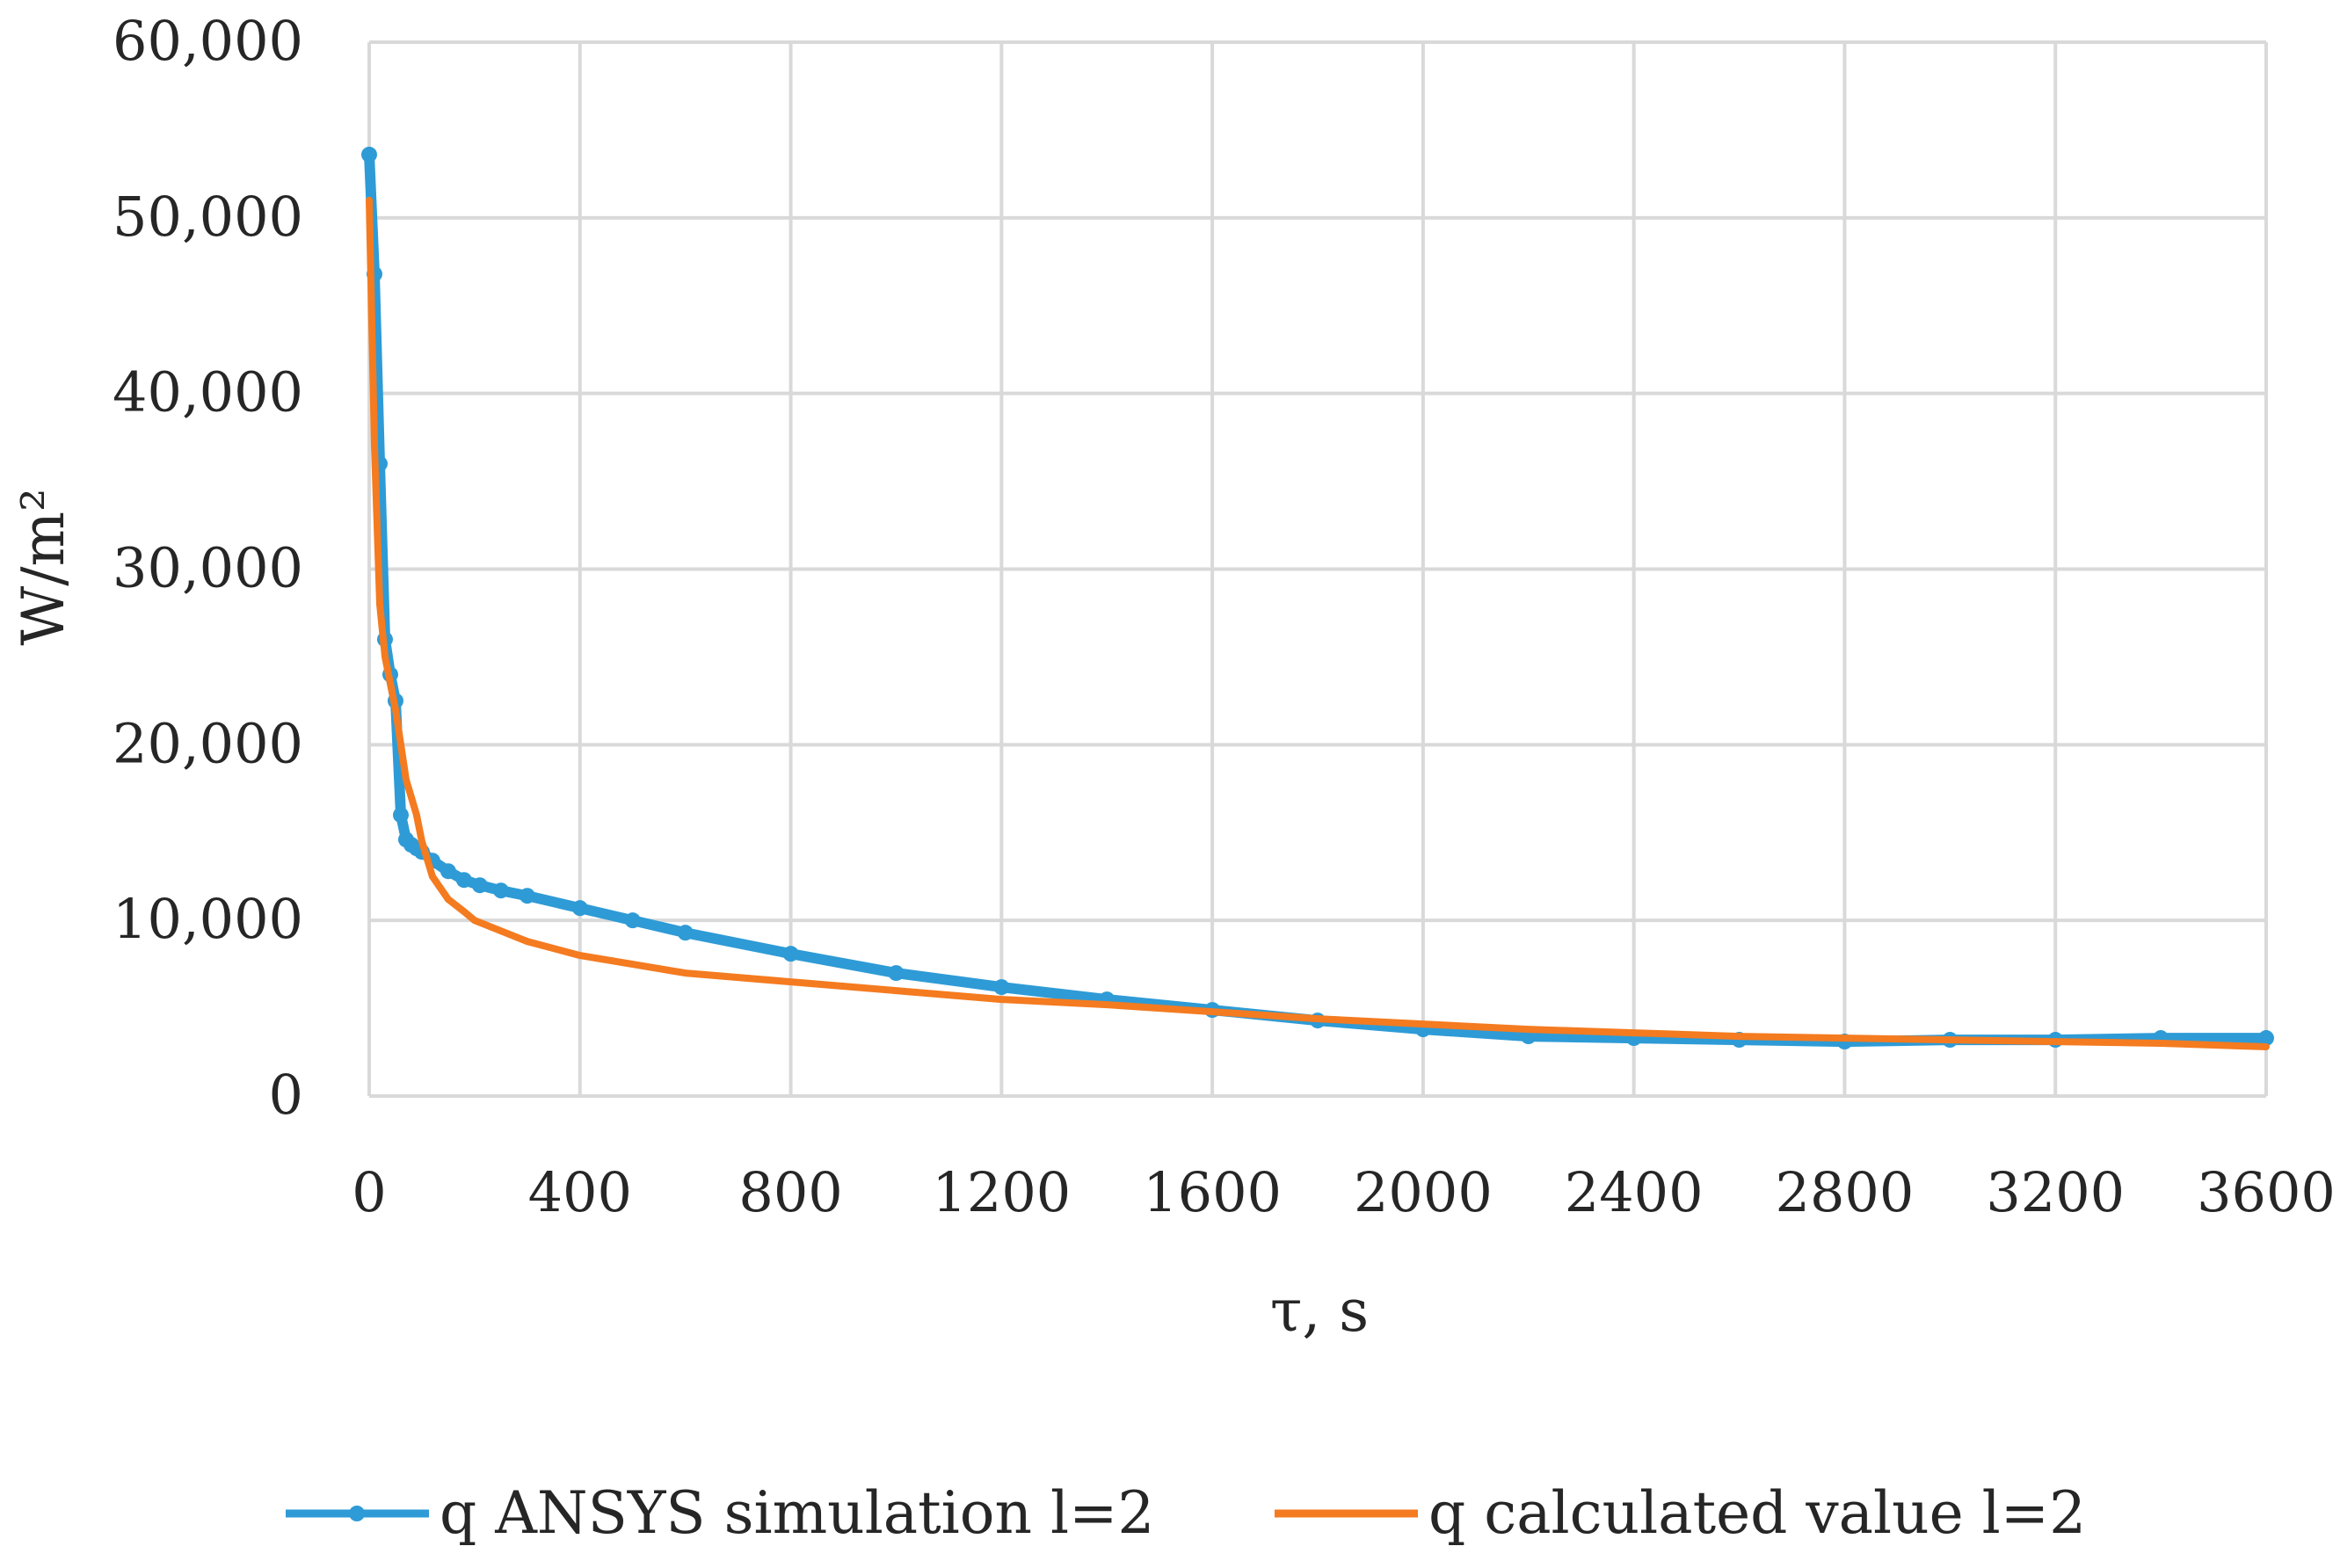  What do you see at coordinates (2055, 1192) in the screenshot?
I see `x-tick-label: 3200` at bounding box center [2055, 1192].